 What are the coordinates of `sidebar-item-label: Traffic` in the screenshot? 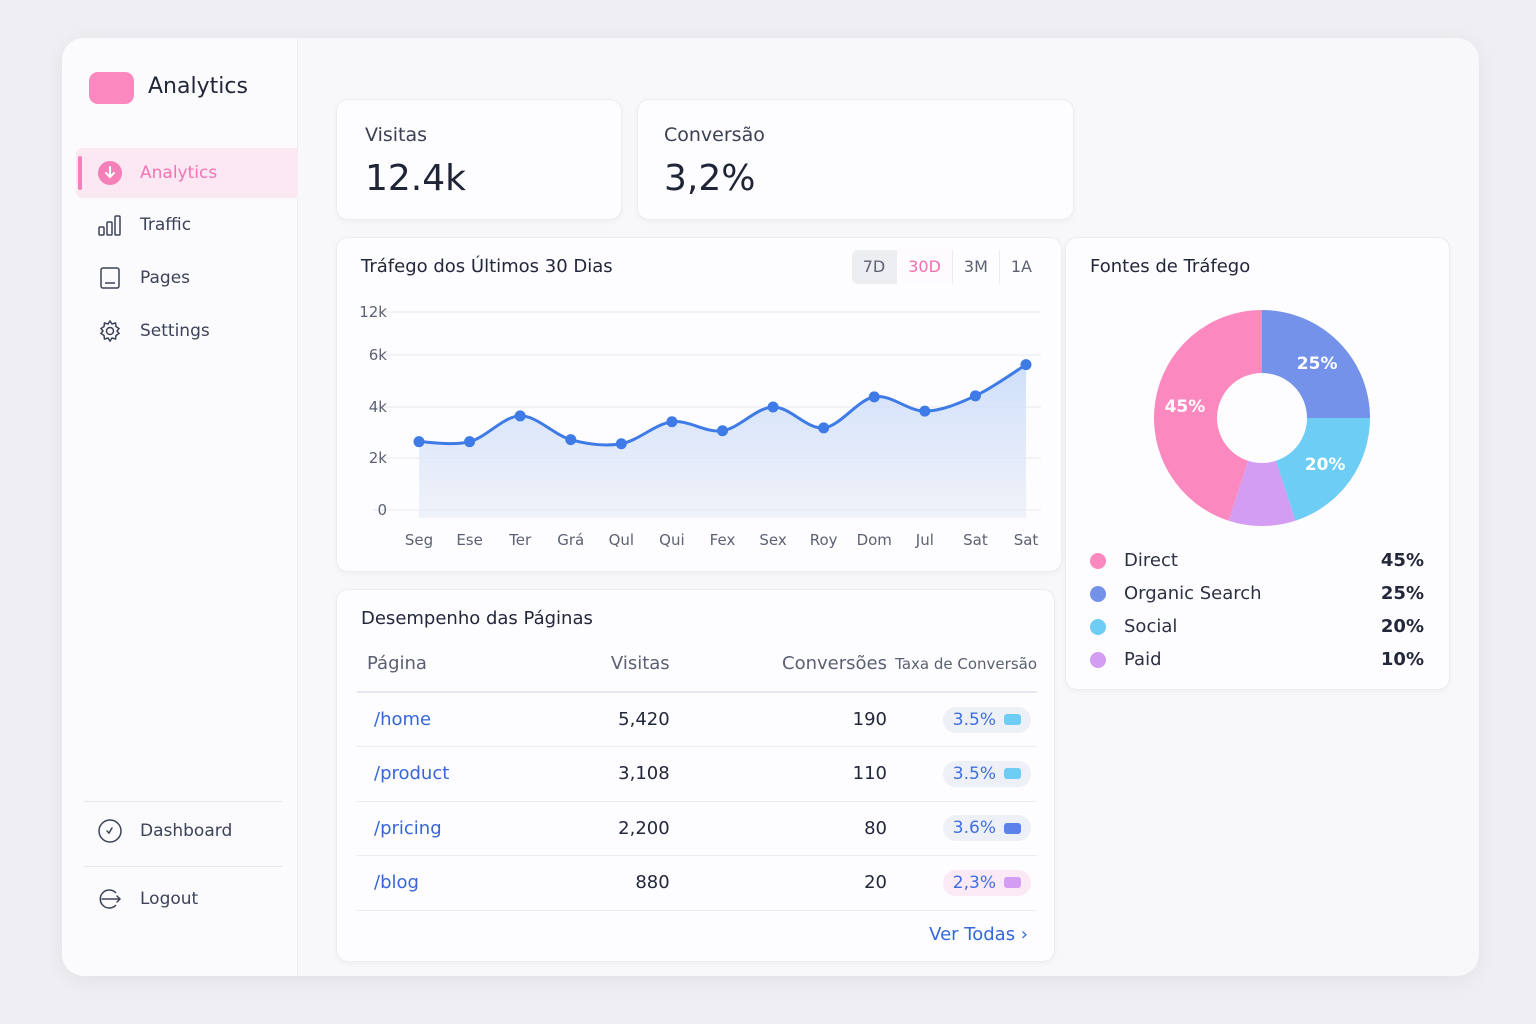 It's located at (166, 225).